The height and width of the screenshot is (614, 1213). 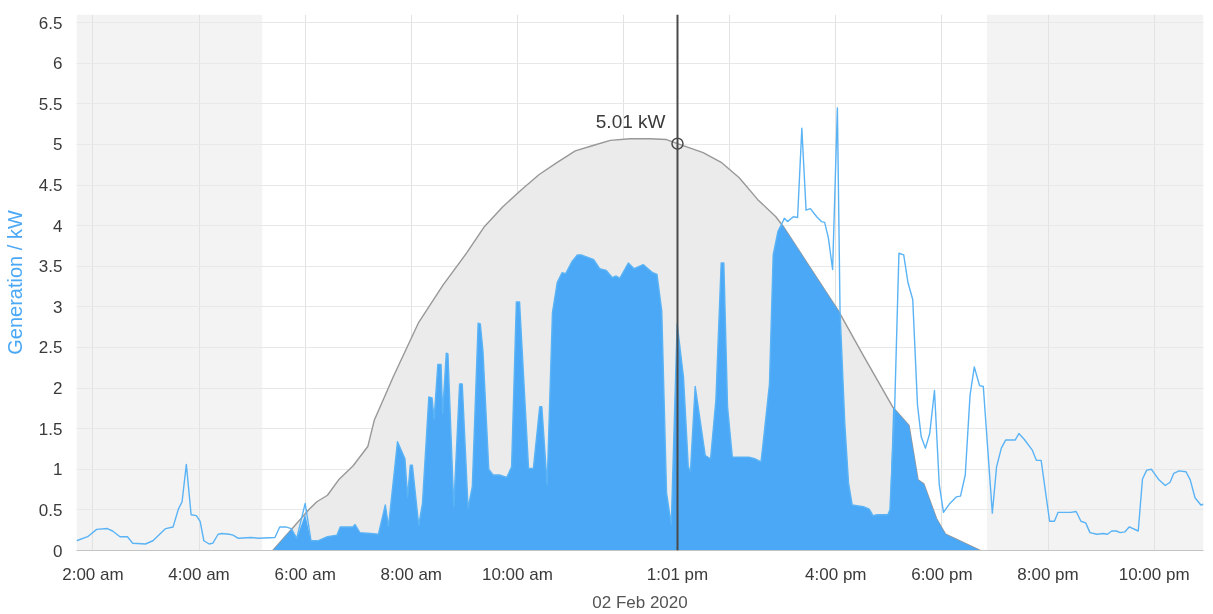 I want to click on x-tick-label: 1:01 pm, so click(x=677, y=574).